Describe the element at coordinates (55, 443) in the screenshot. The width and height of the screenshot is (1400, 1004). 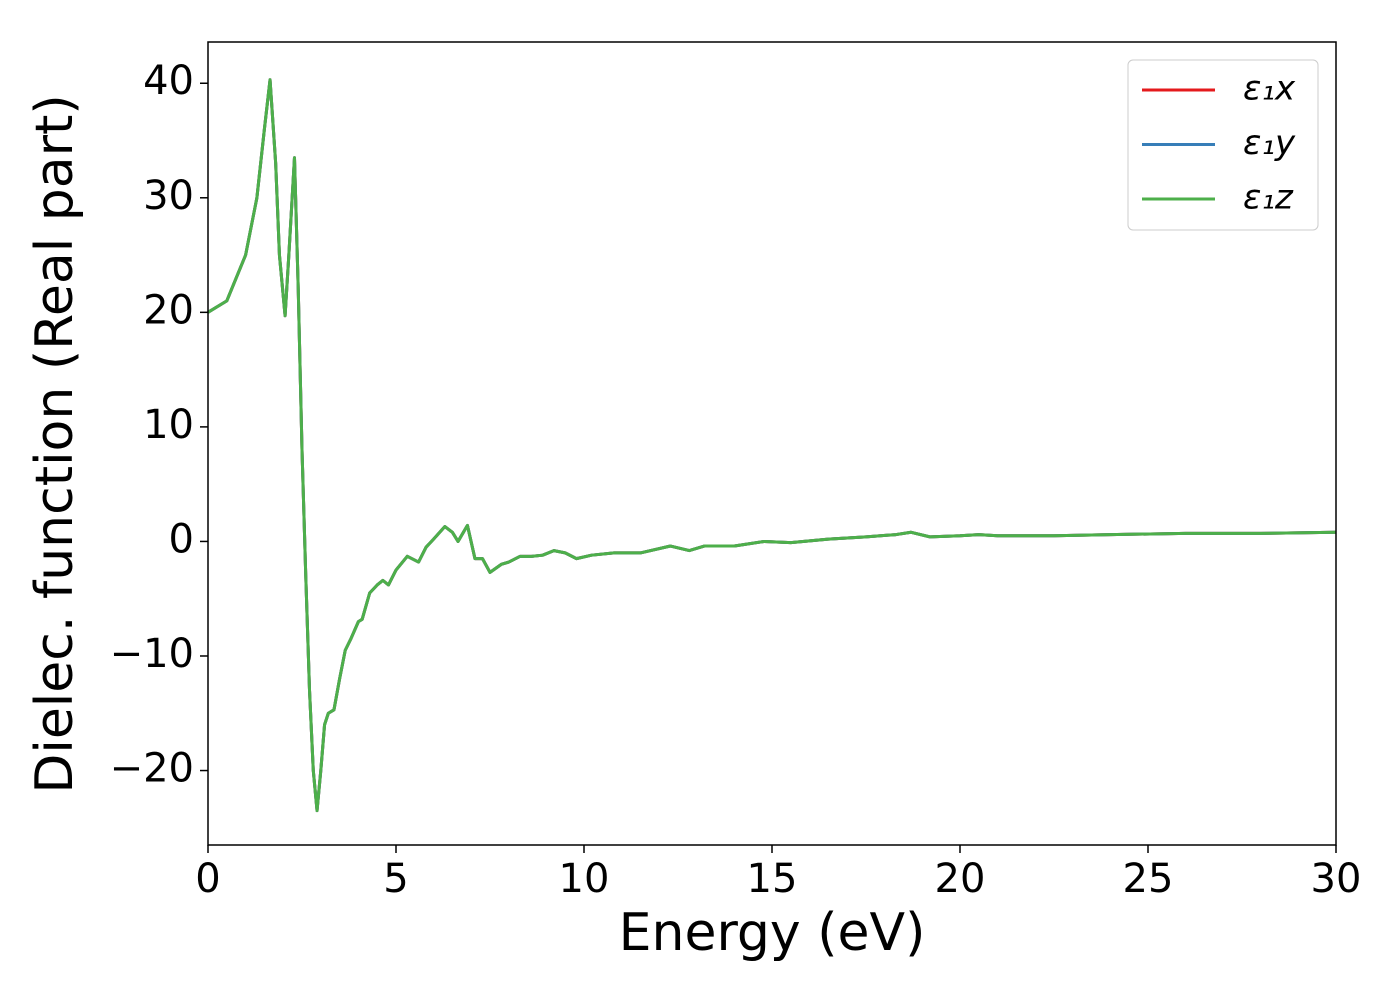
I see `y-axis-label: Dielec. function (Real part)` at that location.